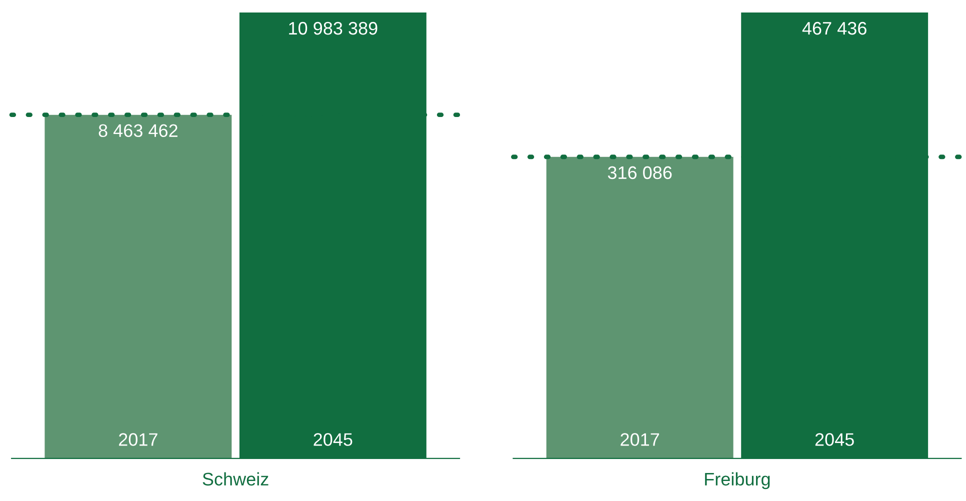 The image size is (966, 501). I want to click on data-label: 8 463 462, so click(138, 131).